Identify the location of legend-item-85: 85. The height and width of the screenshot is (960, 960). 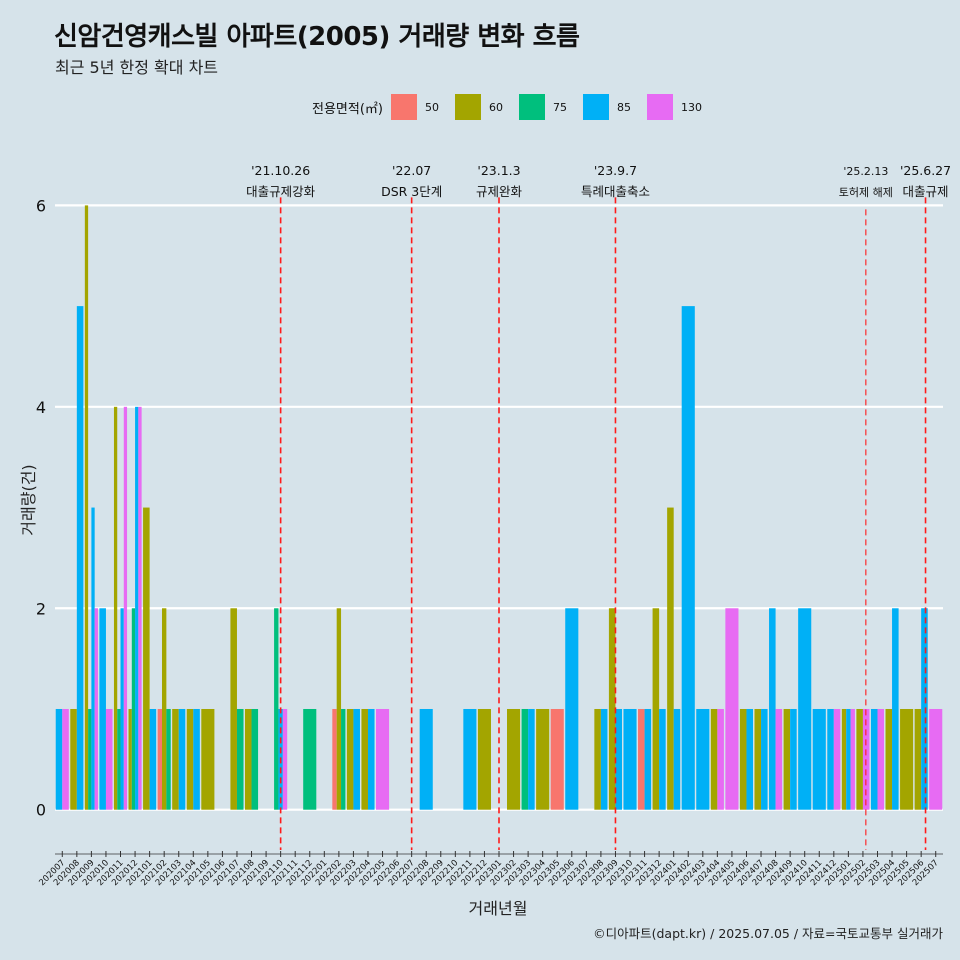
(612, 107).